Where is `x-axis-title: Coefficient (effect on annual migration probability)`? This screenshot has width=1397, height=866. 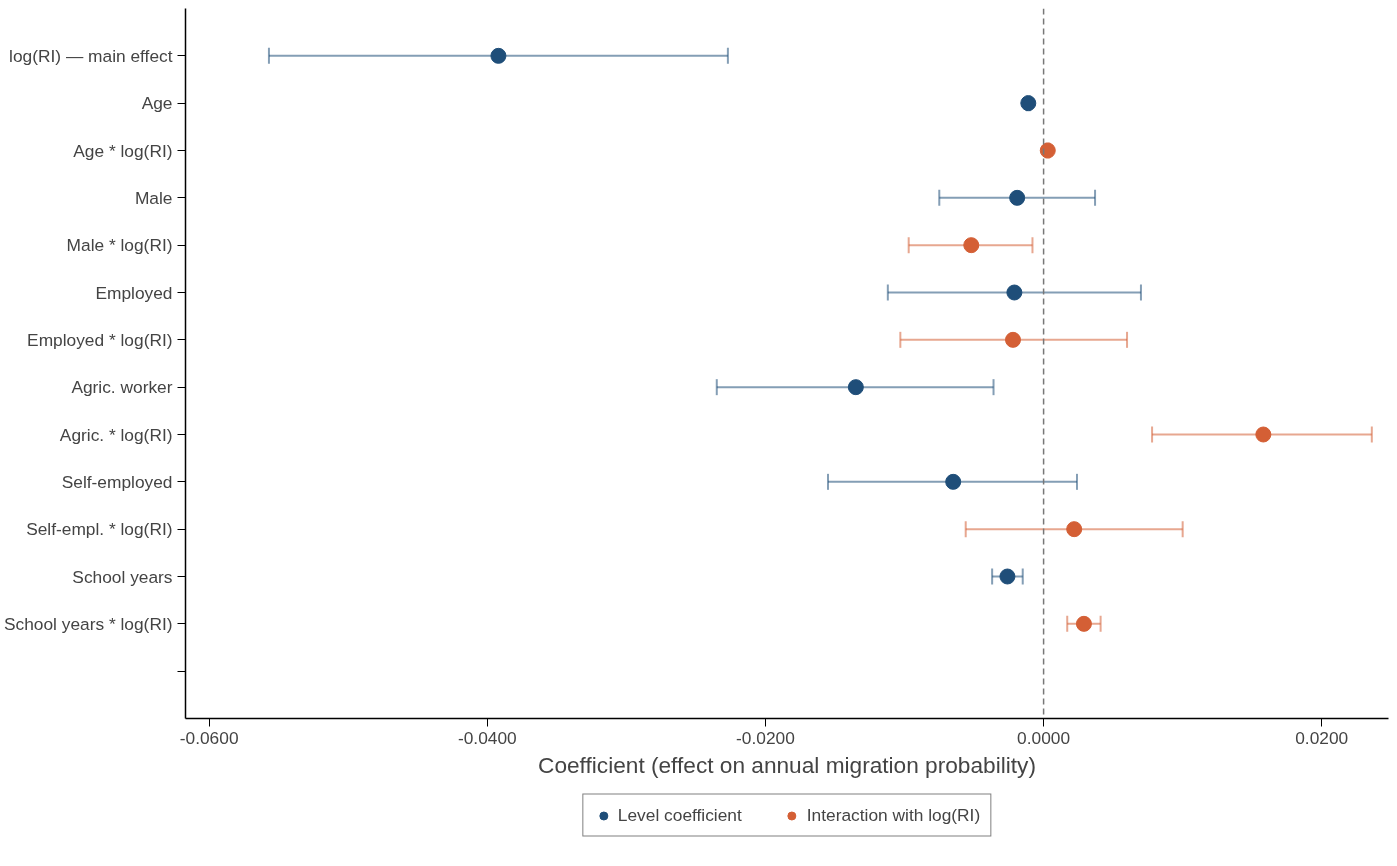 x-axis-title: Coefficient (effect on annual migration probability) is located at coordinates (787, 764).